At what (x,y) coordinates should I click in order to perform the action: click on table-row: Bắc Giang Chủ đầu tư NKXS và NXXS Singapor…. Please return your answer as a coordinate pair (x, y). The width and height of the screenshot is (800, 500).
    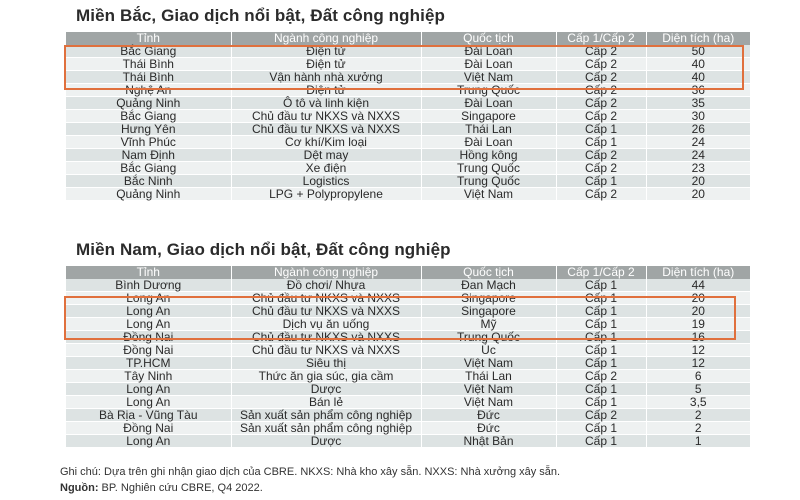
    Looking at the image, I should click on (408, 116).